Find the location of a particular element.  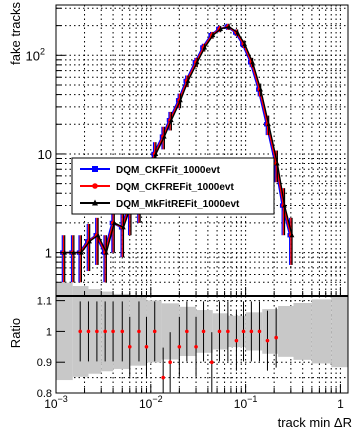

ratio-y-axis-label: Ratio is located at coordinates (15, 333).